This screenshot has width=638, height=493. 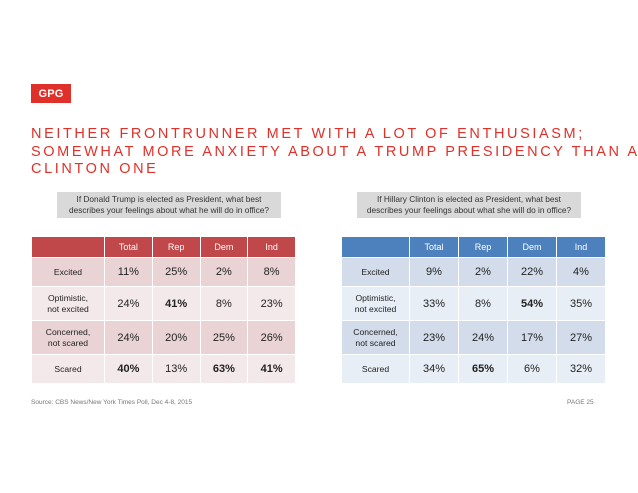 I want to click on value-cell: 11%, so click(x=128, y=272).